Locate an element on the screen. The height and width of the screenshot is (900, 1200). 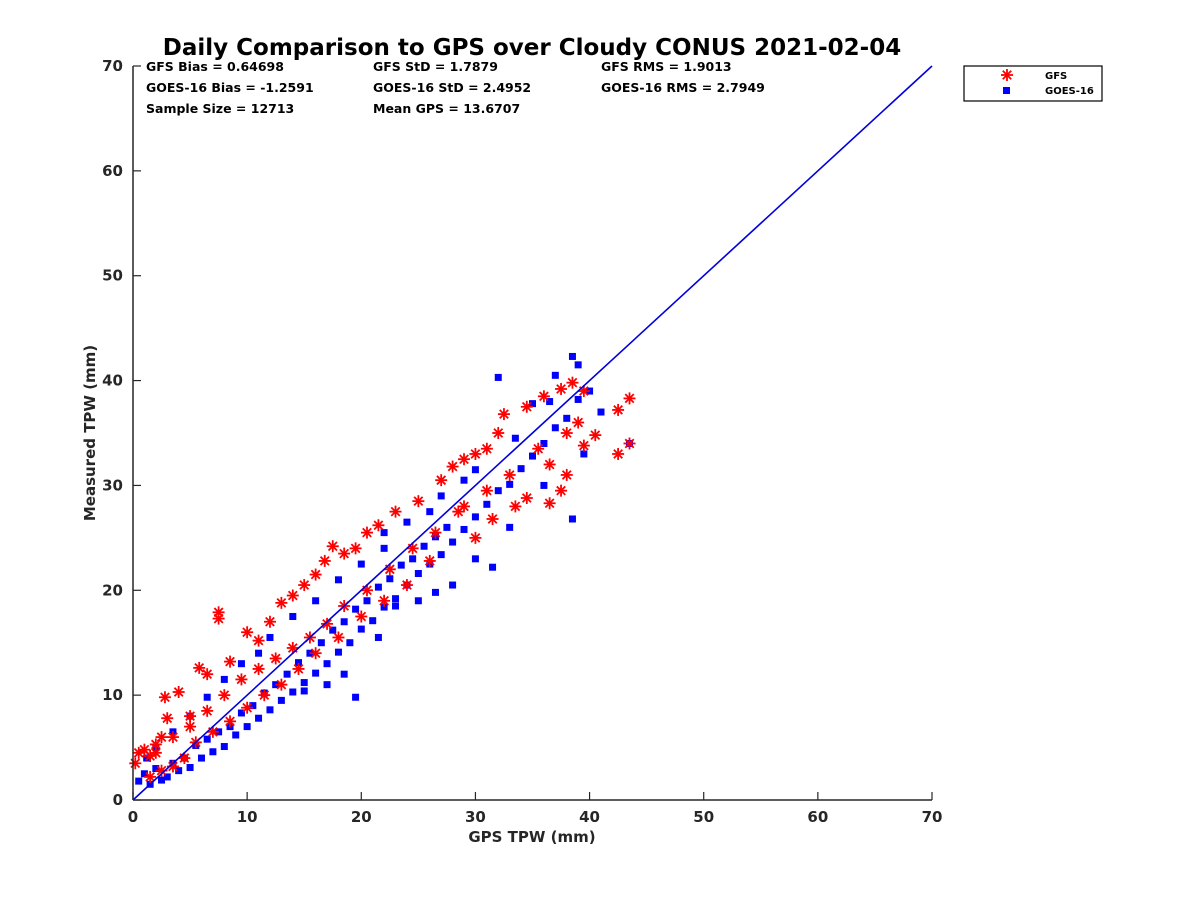
x-tick-label: 20 is located at coordinates (361, 817).